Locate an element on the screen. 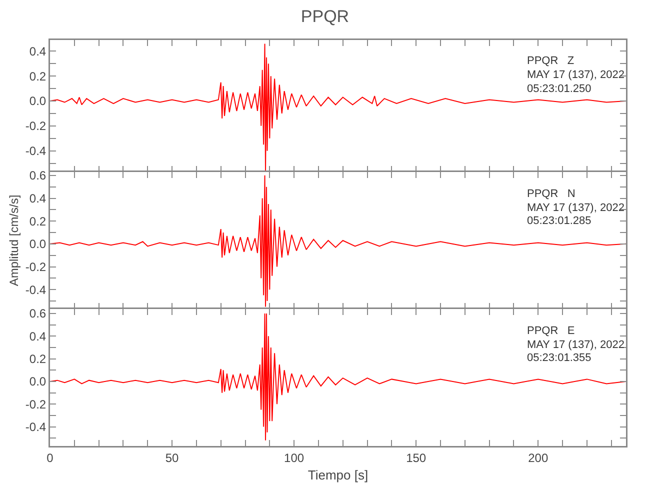  x-axis-title: Tiempo [s] is located at coordinates (338, 474).